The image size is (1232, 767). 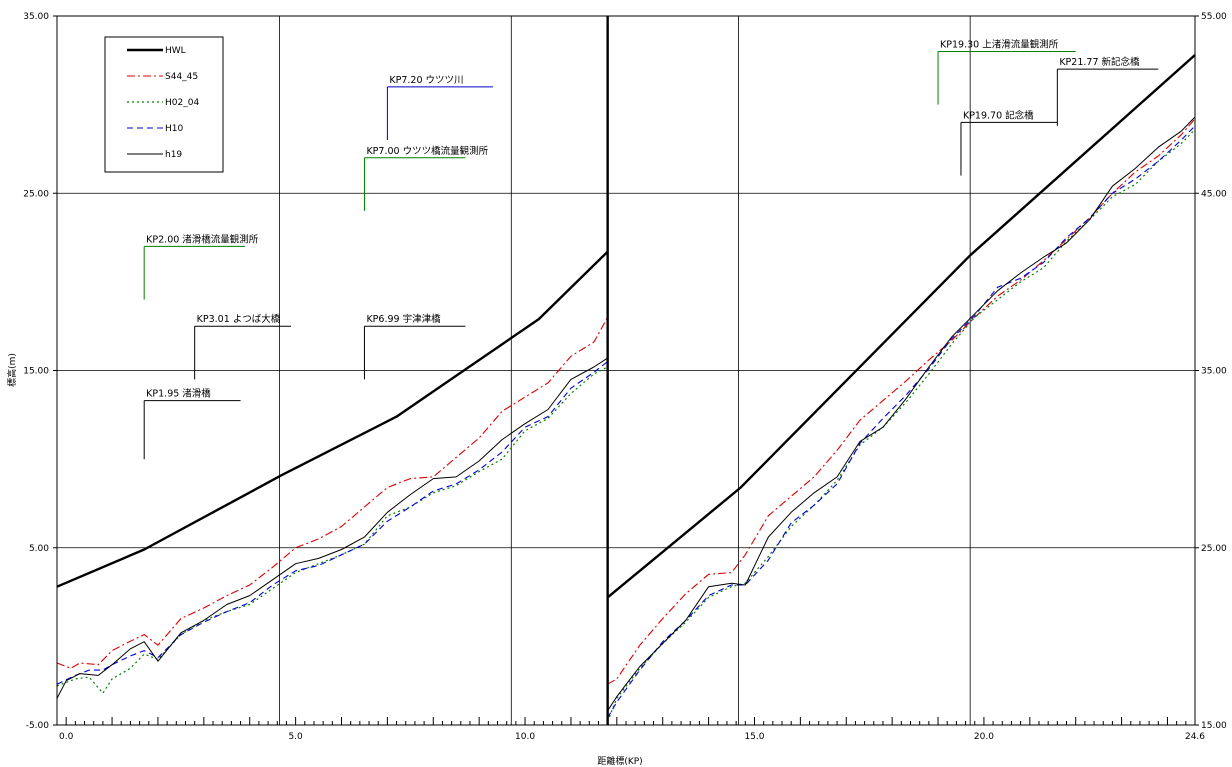 What do you see at coordinates (1214, 17) in the screenshot?
I see `right-y-tick-label: 55.00` at bounding box center [1214, 17].